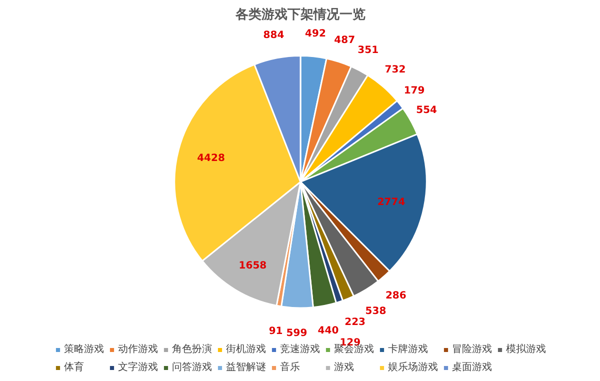 The image size is (600, 381). I want to click on legend-label: 冒险游戏, so click(472, 349).